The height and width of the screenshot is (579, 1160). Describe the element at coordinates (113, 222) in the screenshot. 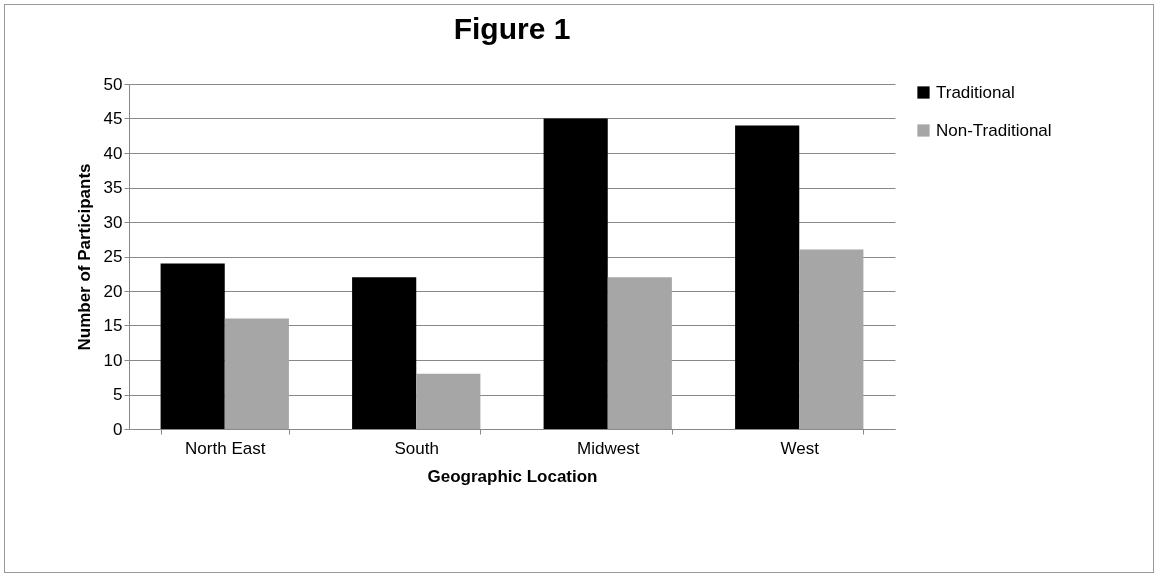

I see `y-tick-label: 30` at that location.